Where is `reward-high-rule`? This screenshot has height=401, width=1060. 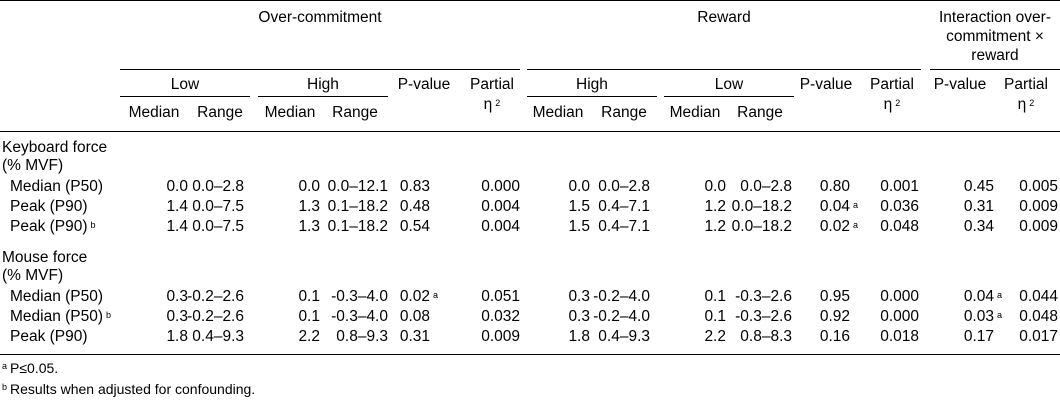
reward-high-rule is located at coordinates (592, 96).